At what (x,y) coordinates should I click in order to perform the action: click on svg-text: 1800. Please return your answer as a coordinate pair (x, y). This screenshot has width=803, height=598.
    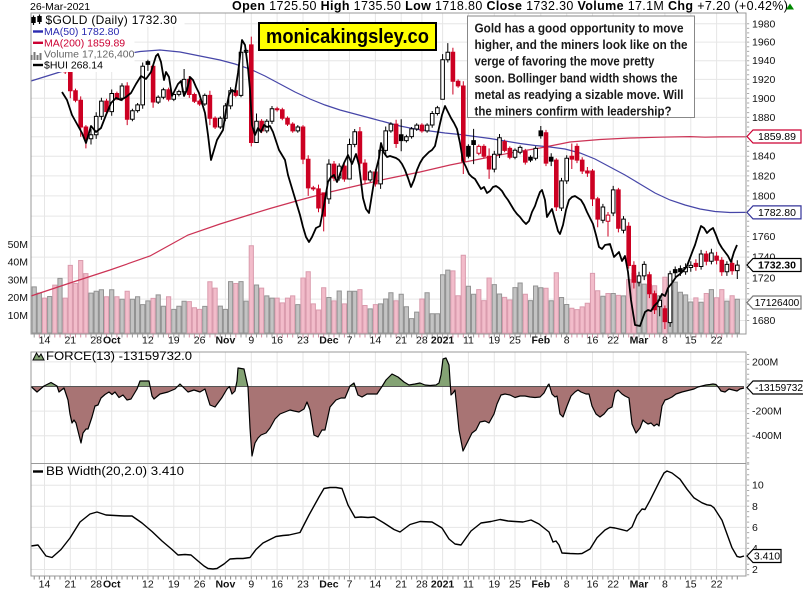
    Looking at the image, I should click on (764, 196).